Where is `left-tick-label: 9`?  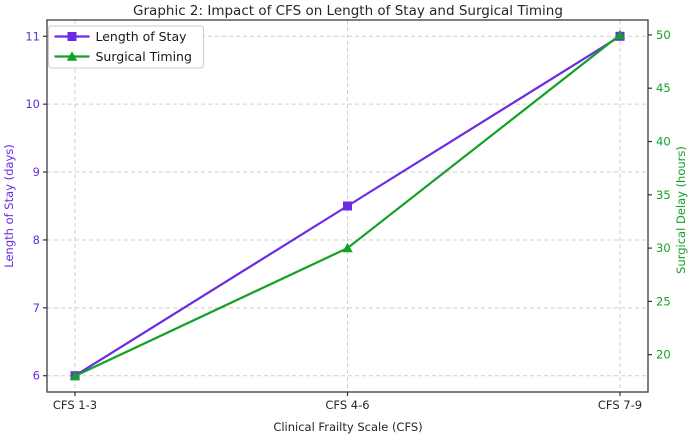 left-tick-label: 9 is located at coordinates (36, 172).